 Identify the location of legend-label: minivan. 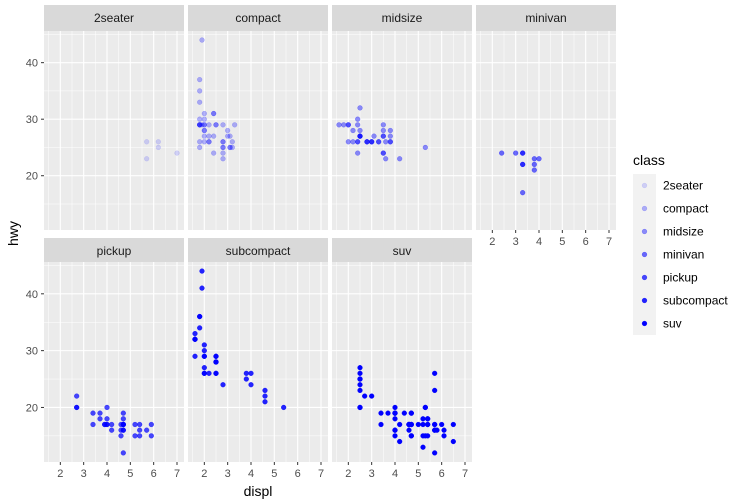
(683, 255).